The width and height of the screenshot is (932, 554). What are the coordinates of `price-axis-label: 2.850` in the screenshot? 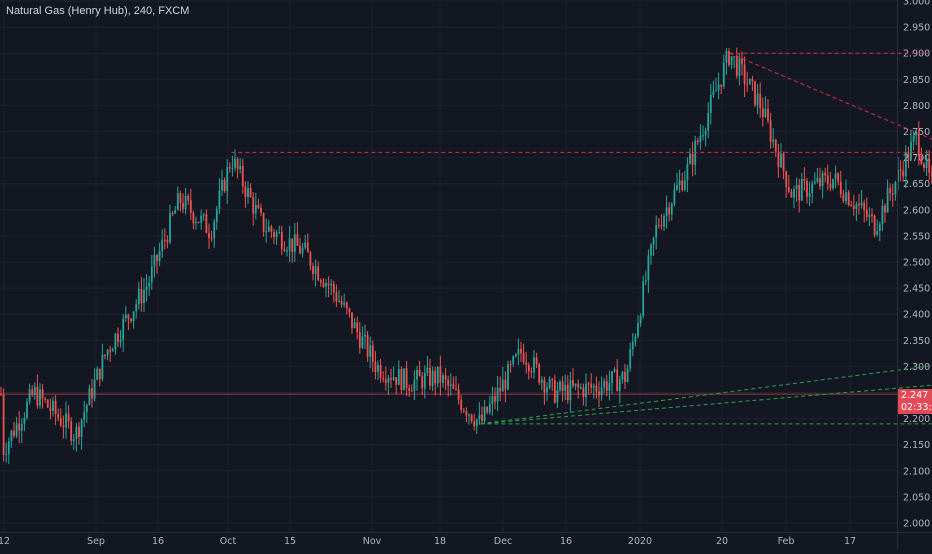 It's located at (916, 80).